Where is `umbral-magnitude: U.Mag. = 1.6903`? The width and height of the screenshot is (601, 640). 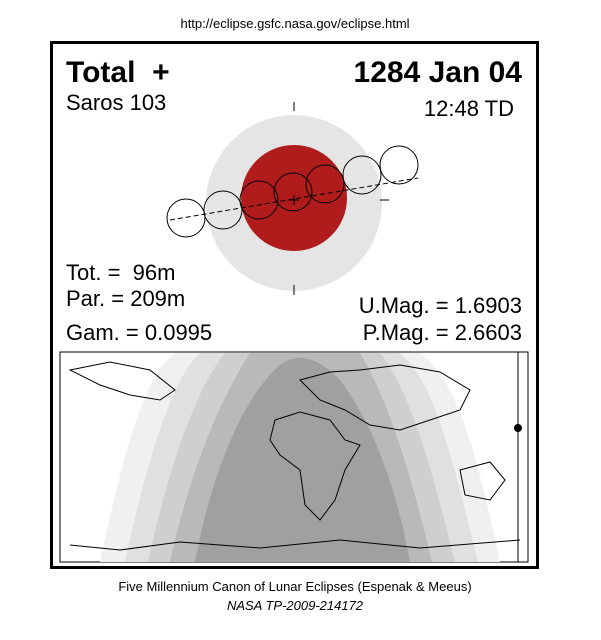 umbral-magnitude: U.Mag. = 1.6903 is located at coordinates (440, 305).